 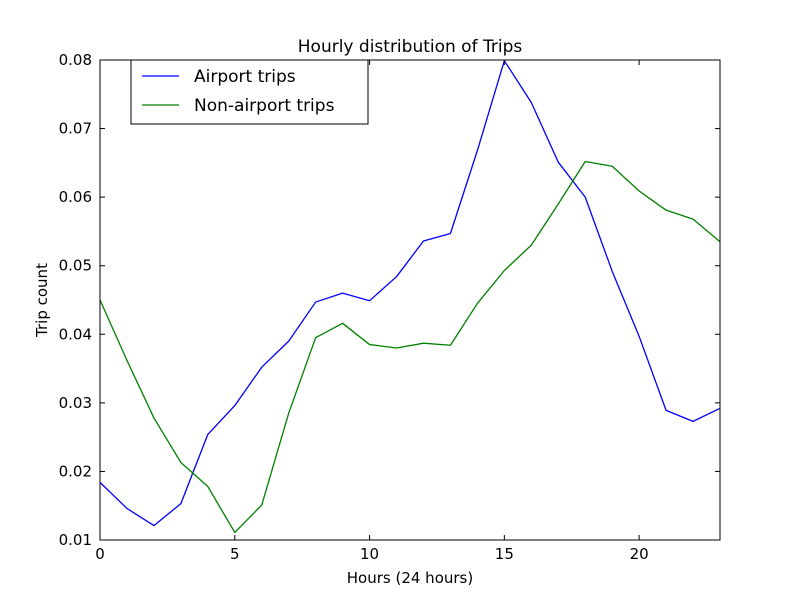 I want to click on y-tick-label: 0.06, so click(x=75, y=197).